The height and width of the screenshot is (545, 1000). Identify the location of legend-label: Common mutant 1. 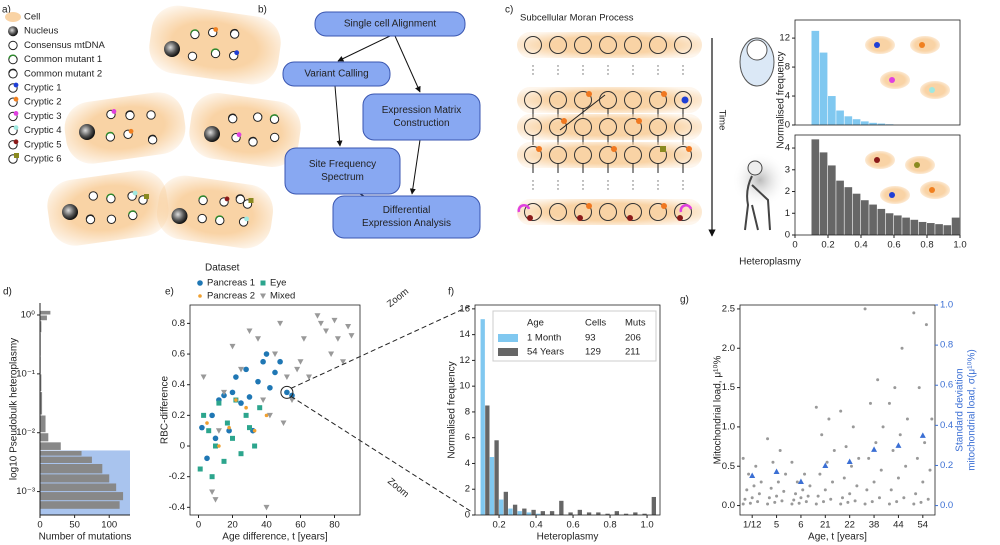
(63, 59).